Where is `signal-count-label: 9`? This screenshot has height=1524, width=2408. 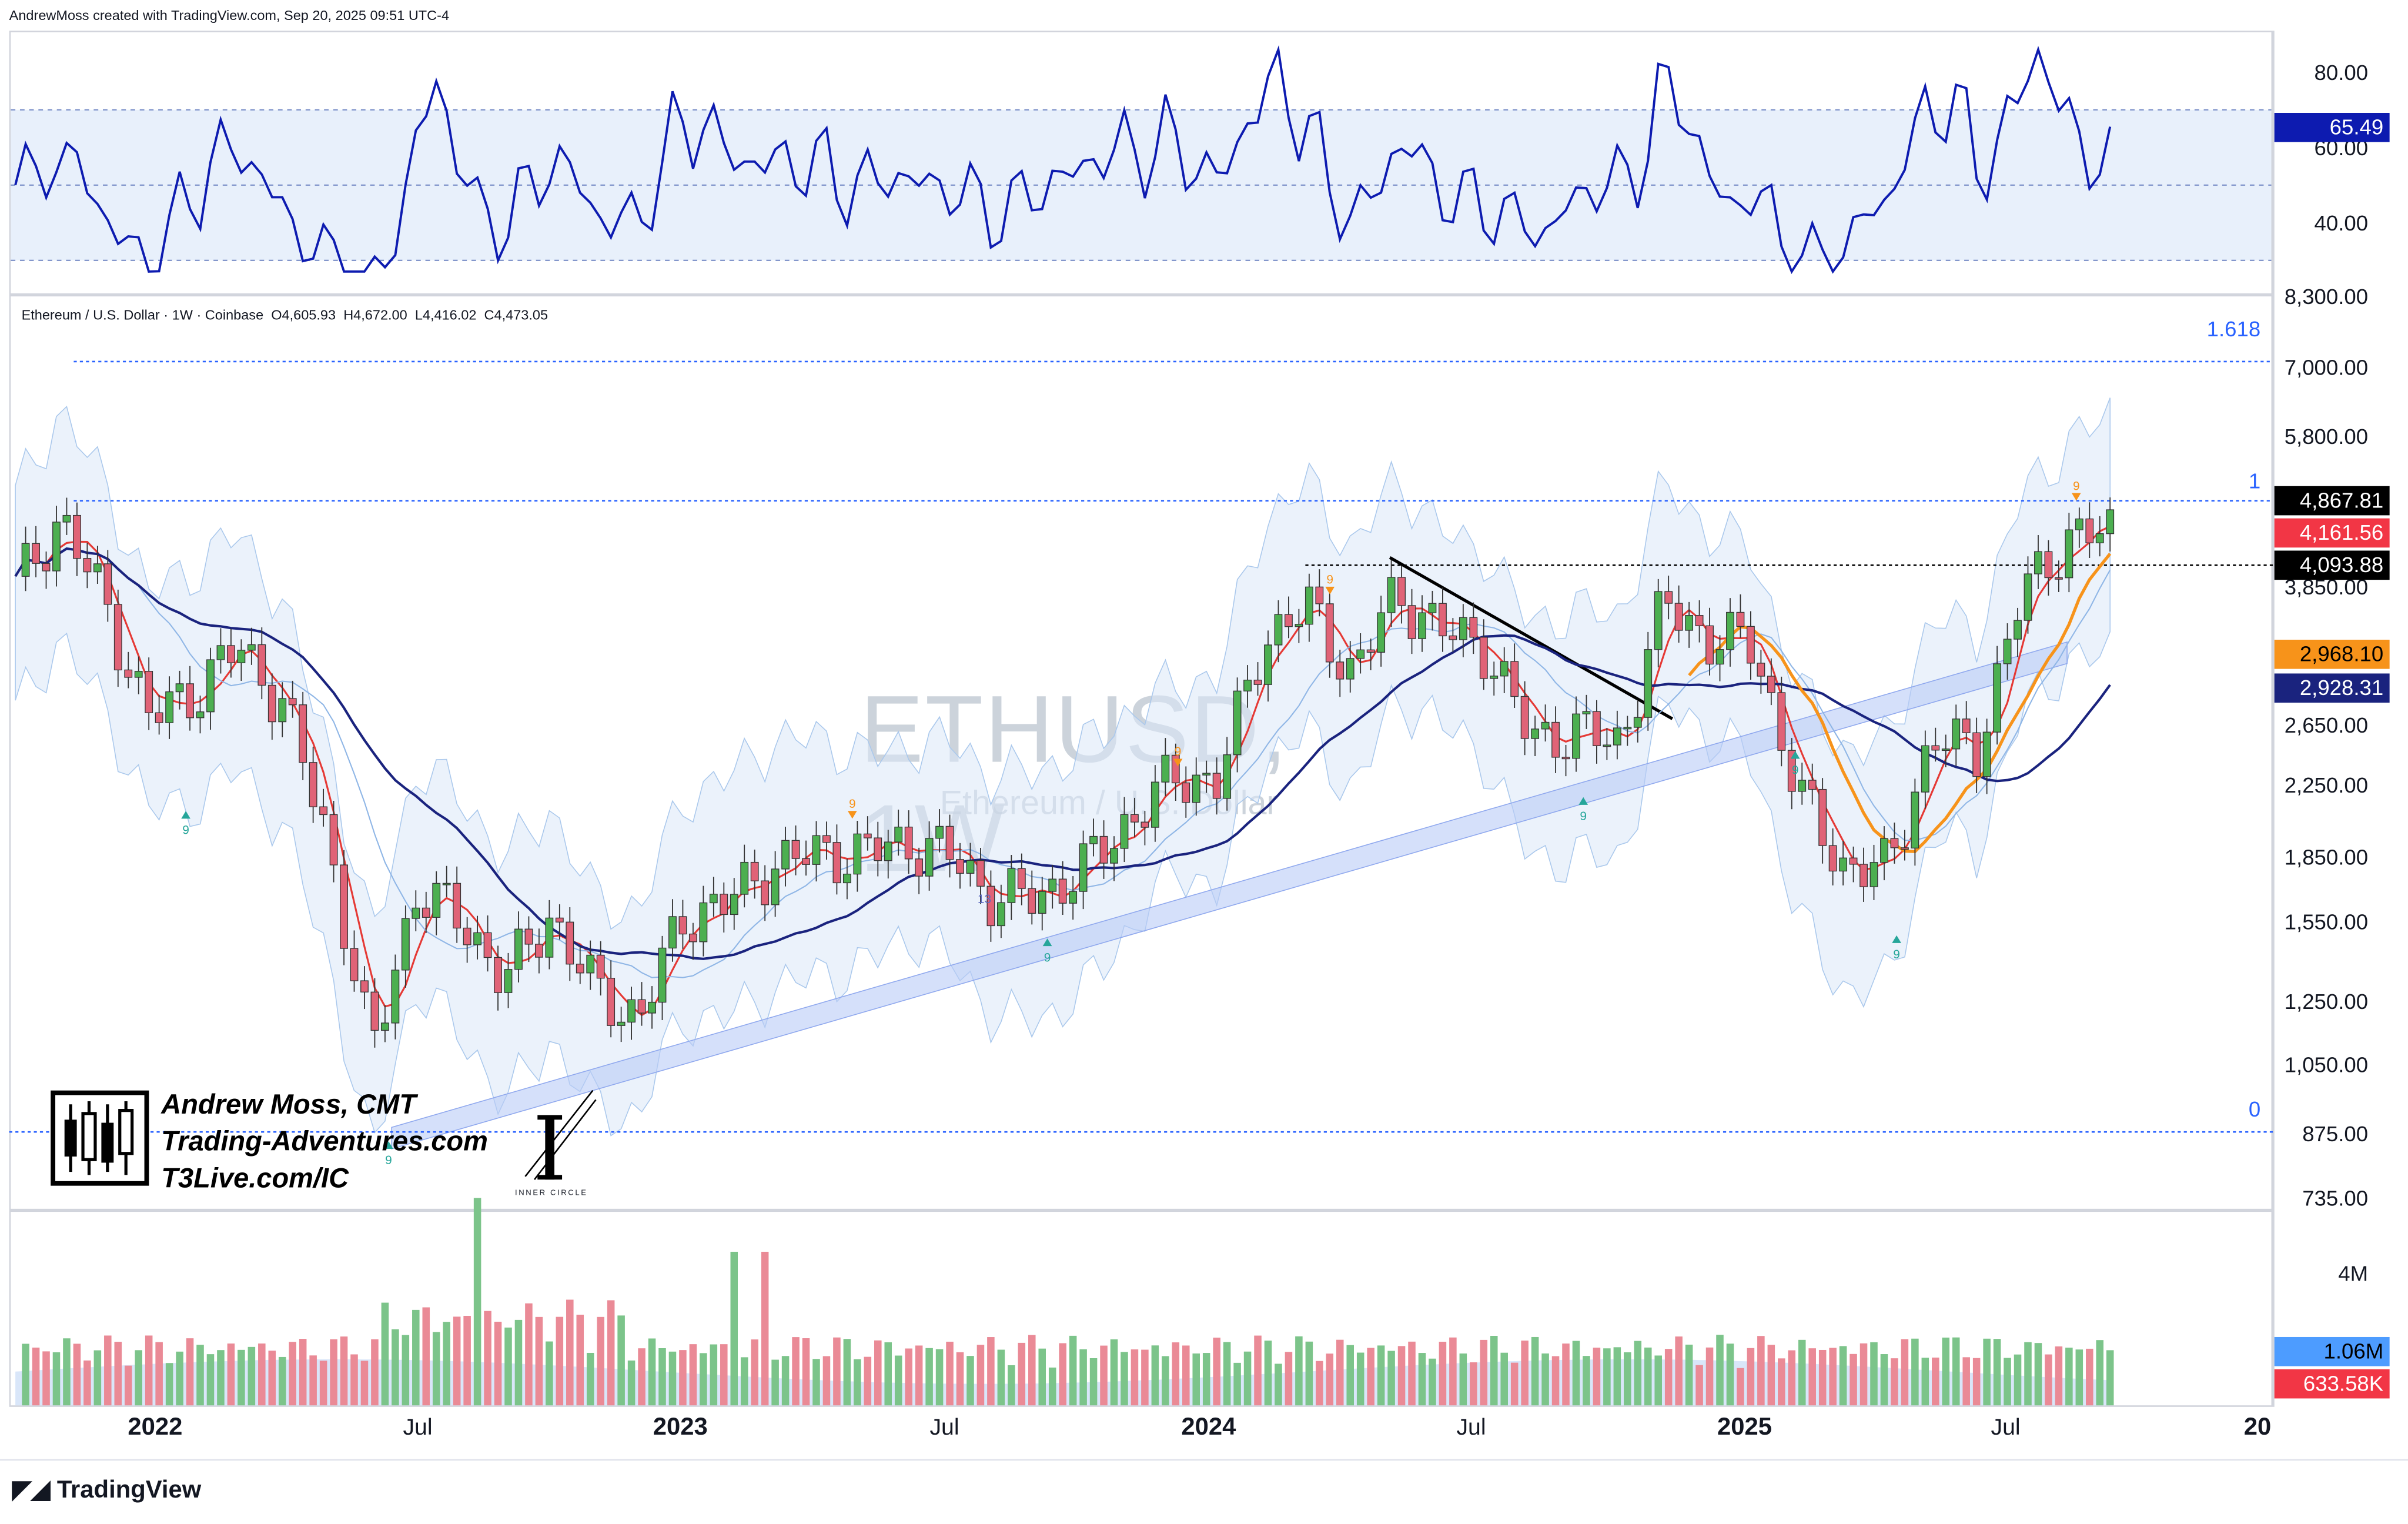
signal-count-label: 9 is located at coordinates (1896, 954).